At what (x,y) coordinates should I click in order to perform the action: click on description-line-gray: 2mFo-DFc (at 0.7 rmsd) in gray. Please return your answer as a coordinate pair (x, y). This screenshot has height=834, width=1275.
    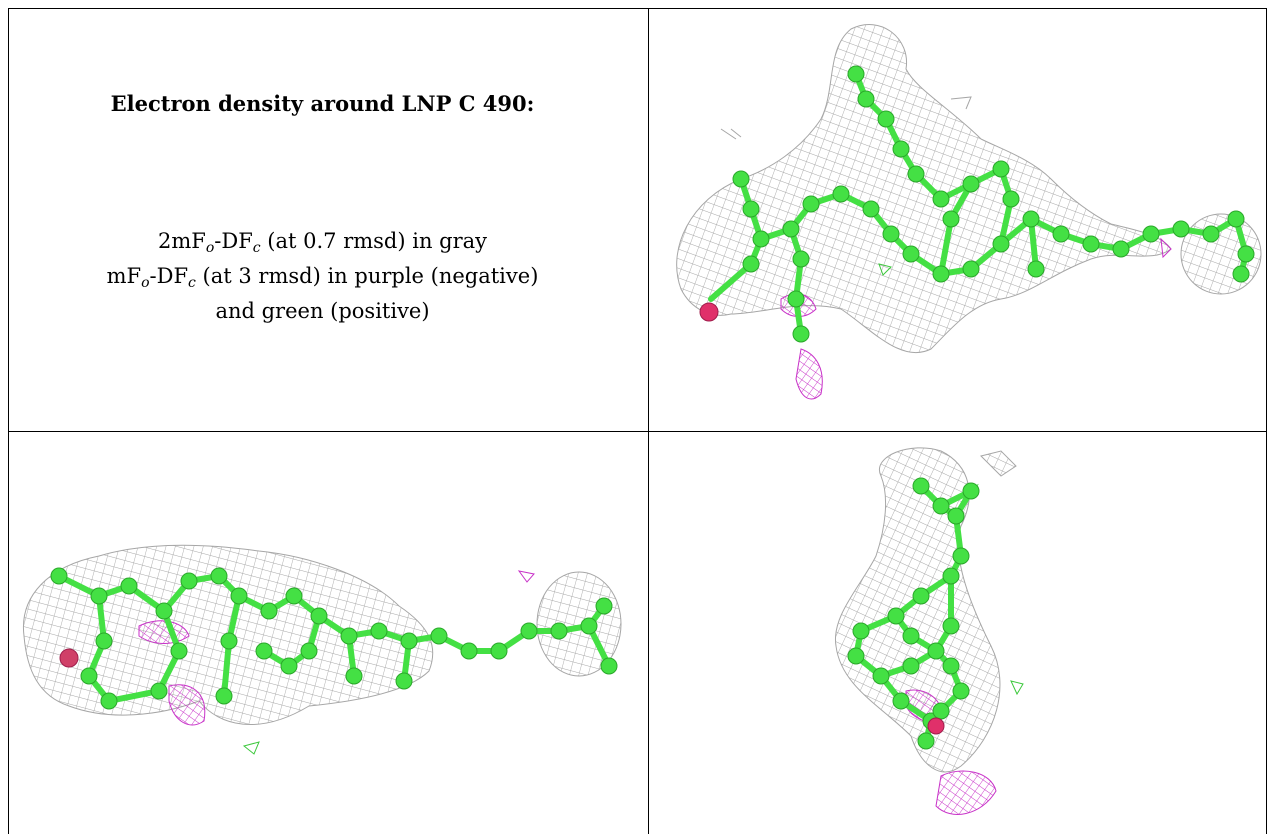
    Looking at the image, I should click on (322, 242).